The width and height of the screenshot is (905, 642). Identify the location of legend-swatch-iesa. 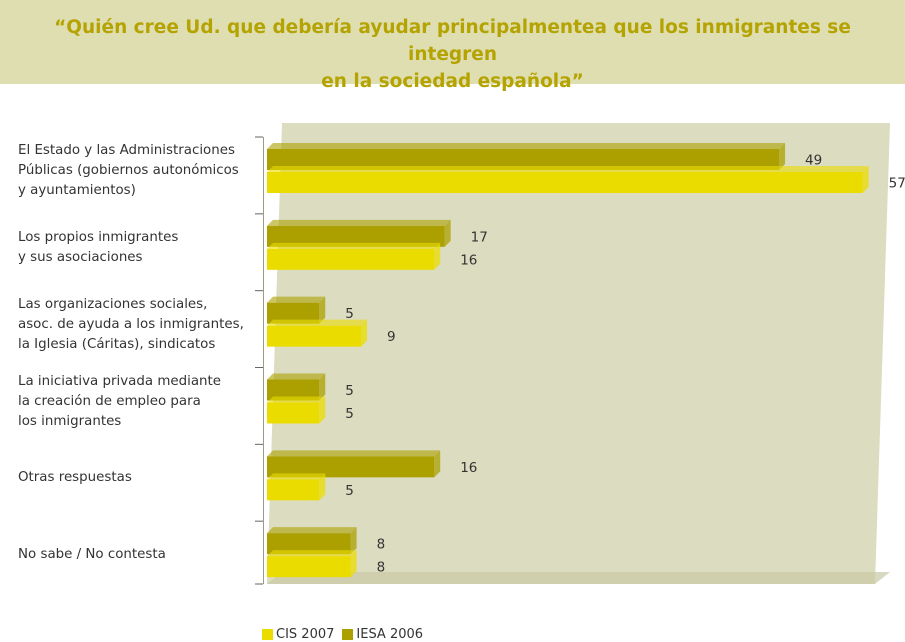
(348, 634).